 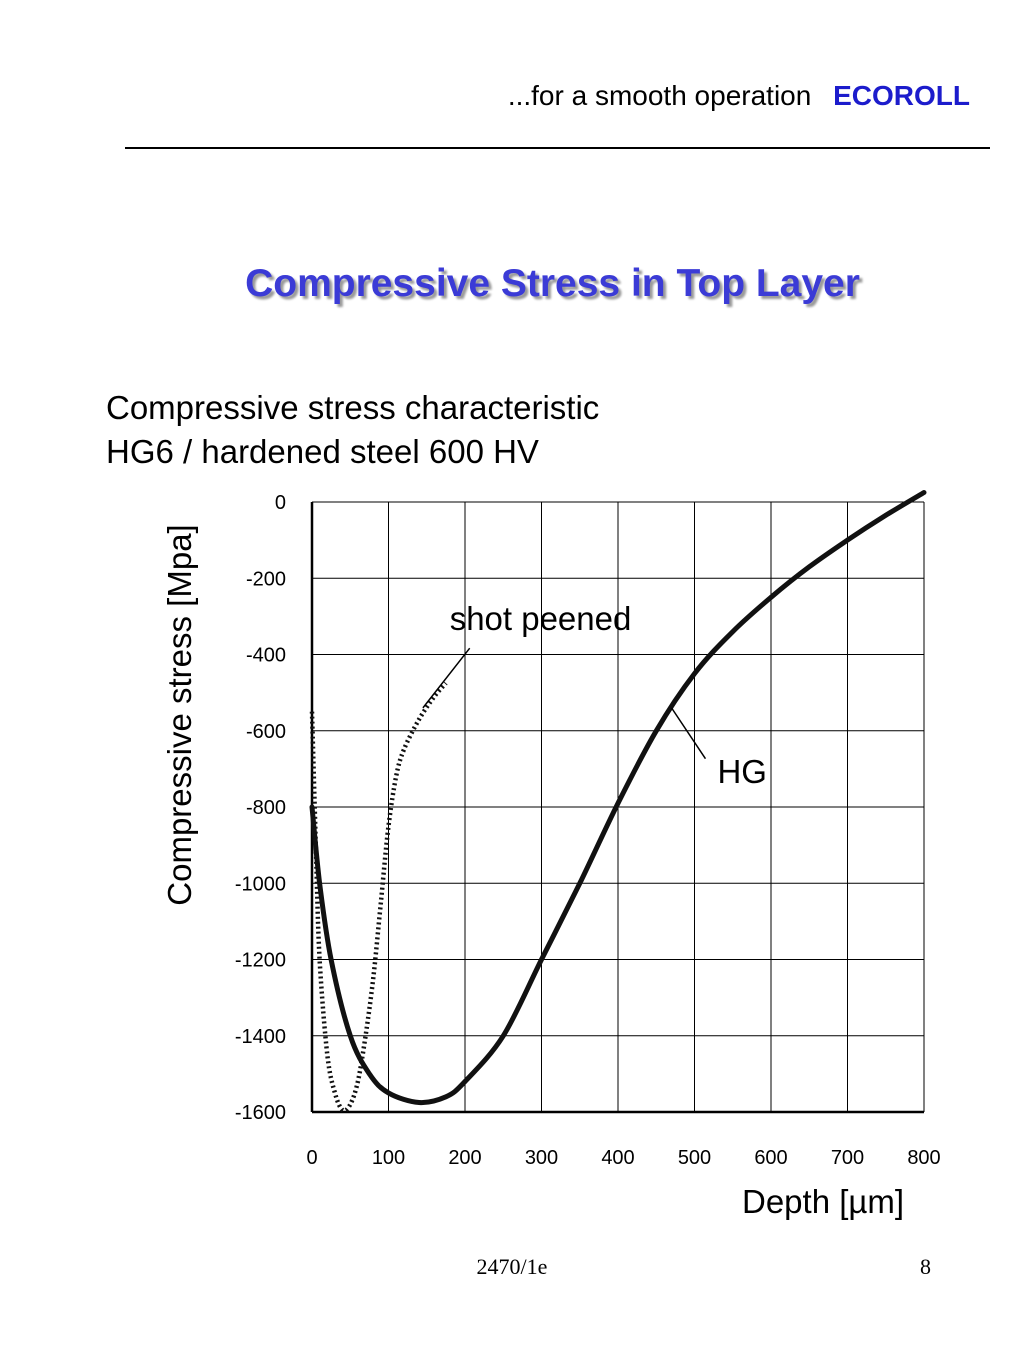 I want to click on y-tick-label: -400, so click(x=266, y=656).